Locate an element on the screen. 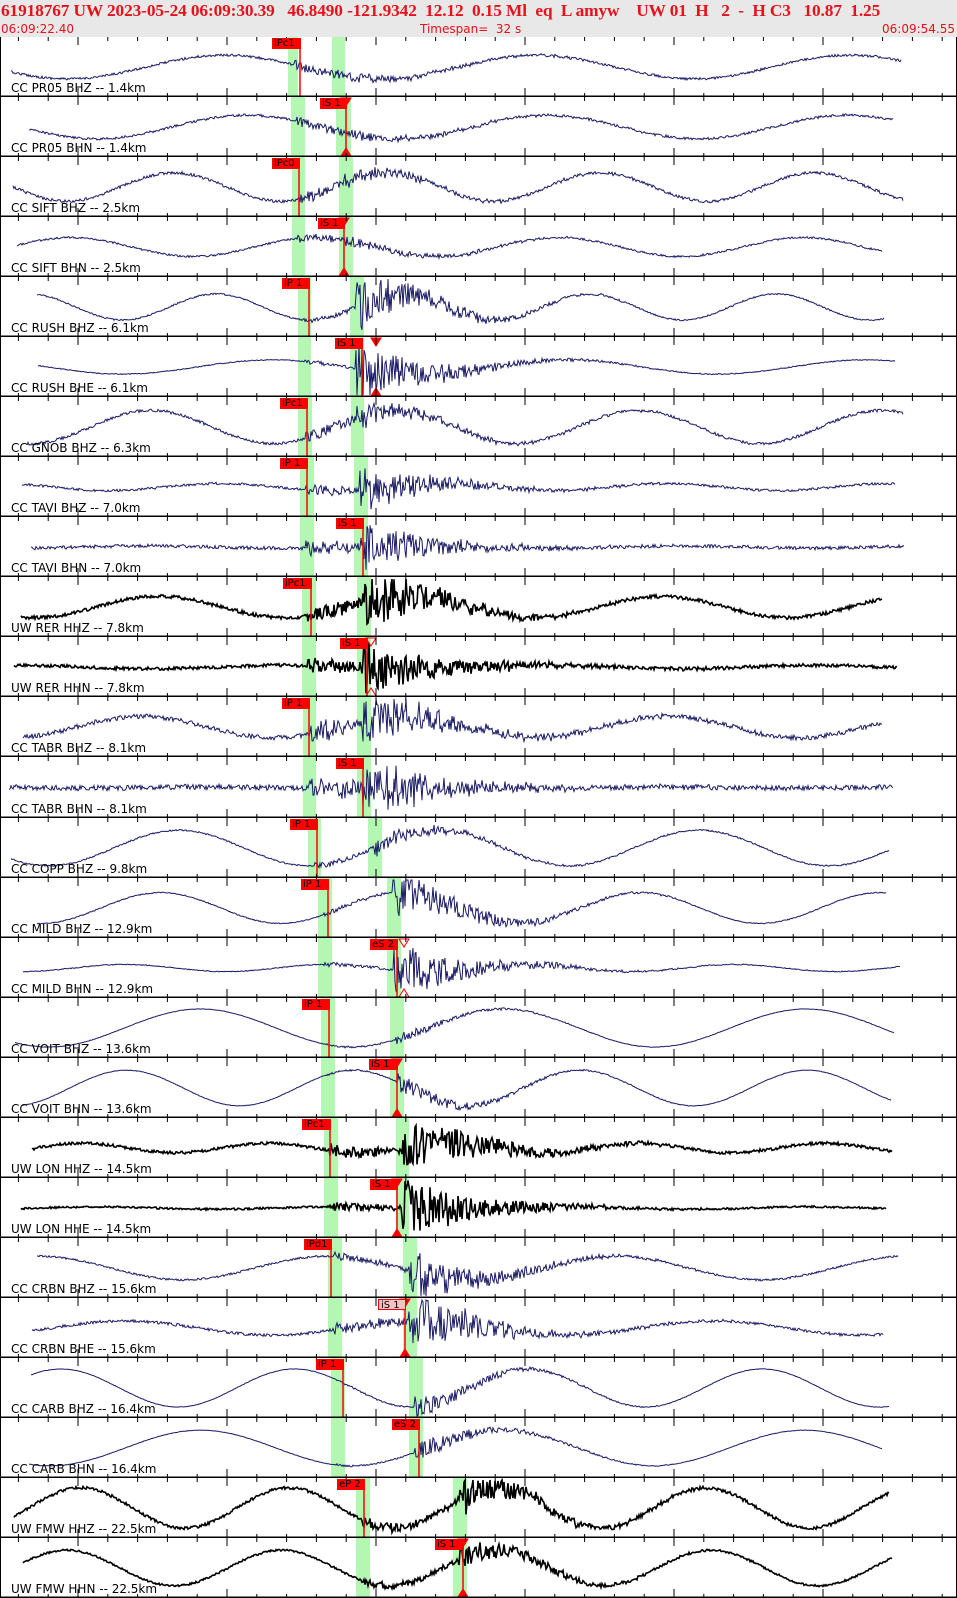 This screenshot has height=1598, width=957. trace-row: iP 1 CC TAVI BHZ -- 7.0km is located at coordinates (478, 487).